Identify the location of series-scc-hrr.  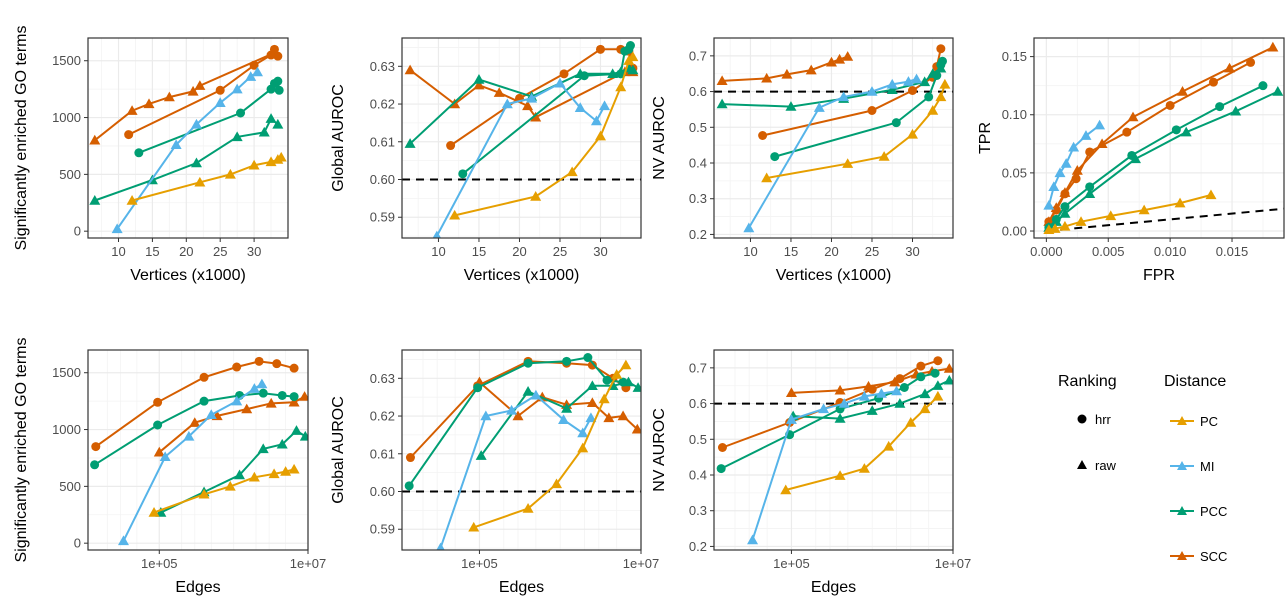
(1150, 142).